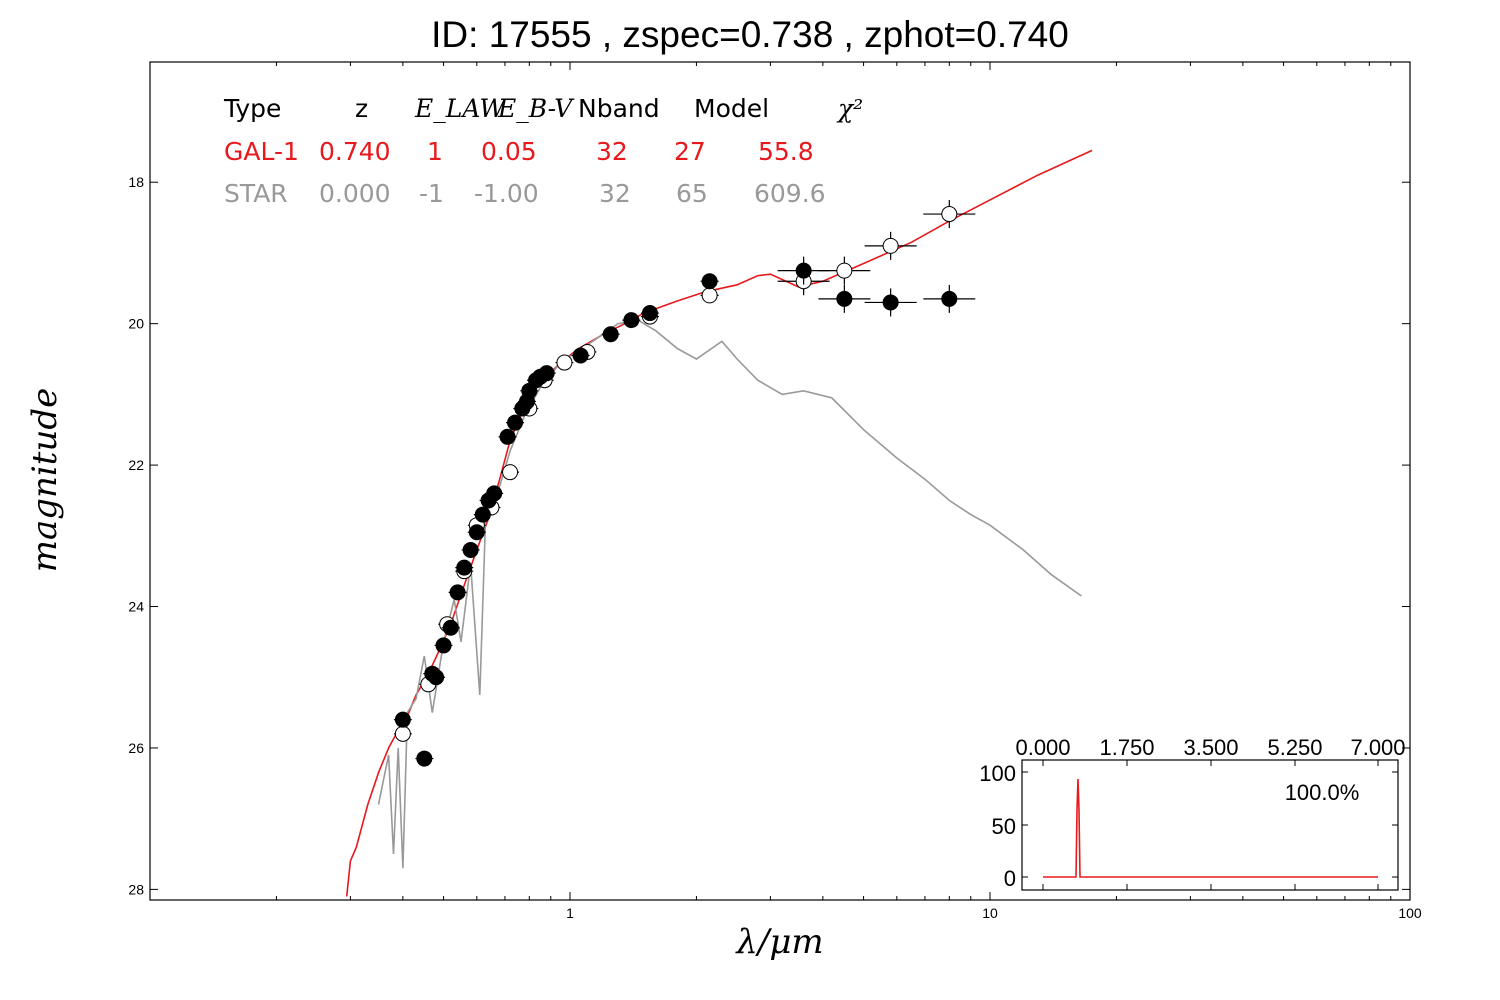  Describe the element at coordinates (1042, 747) in the screenshot. I see `inset-x-tick-0: 0.000` at that location.